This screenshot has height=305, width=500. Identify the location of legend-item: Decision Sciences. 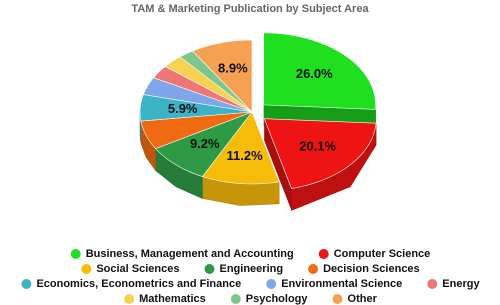
(364, 269).